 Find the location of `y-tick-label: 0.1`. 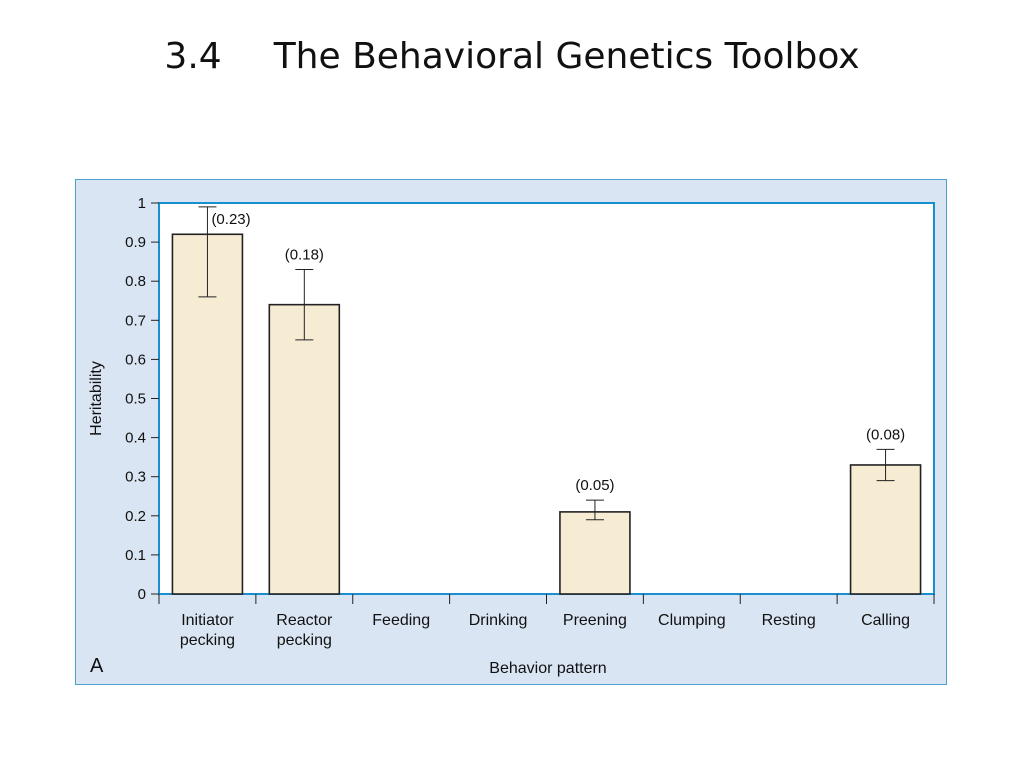

y-tick-label: 0.1 is located at coordinates (135, 555).